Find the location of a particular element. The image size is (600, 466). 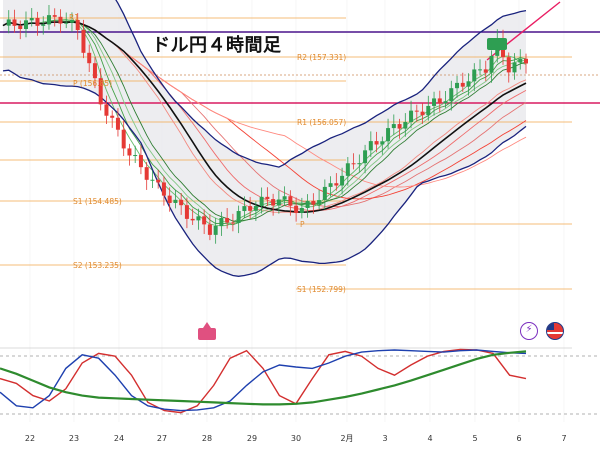

pivot-label: S1 (152.799) is located at coordinates (321, 289).